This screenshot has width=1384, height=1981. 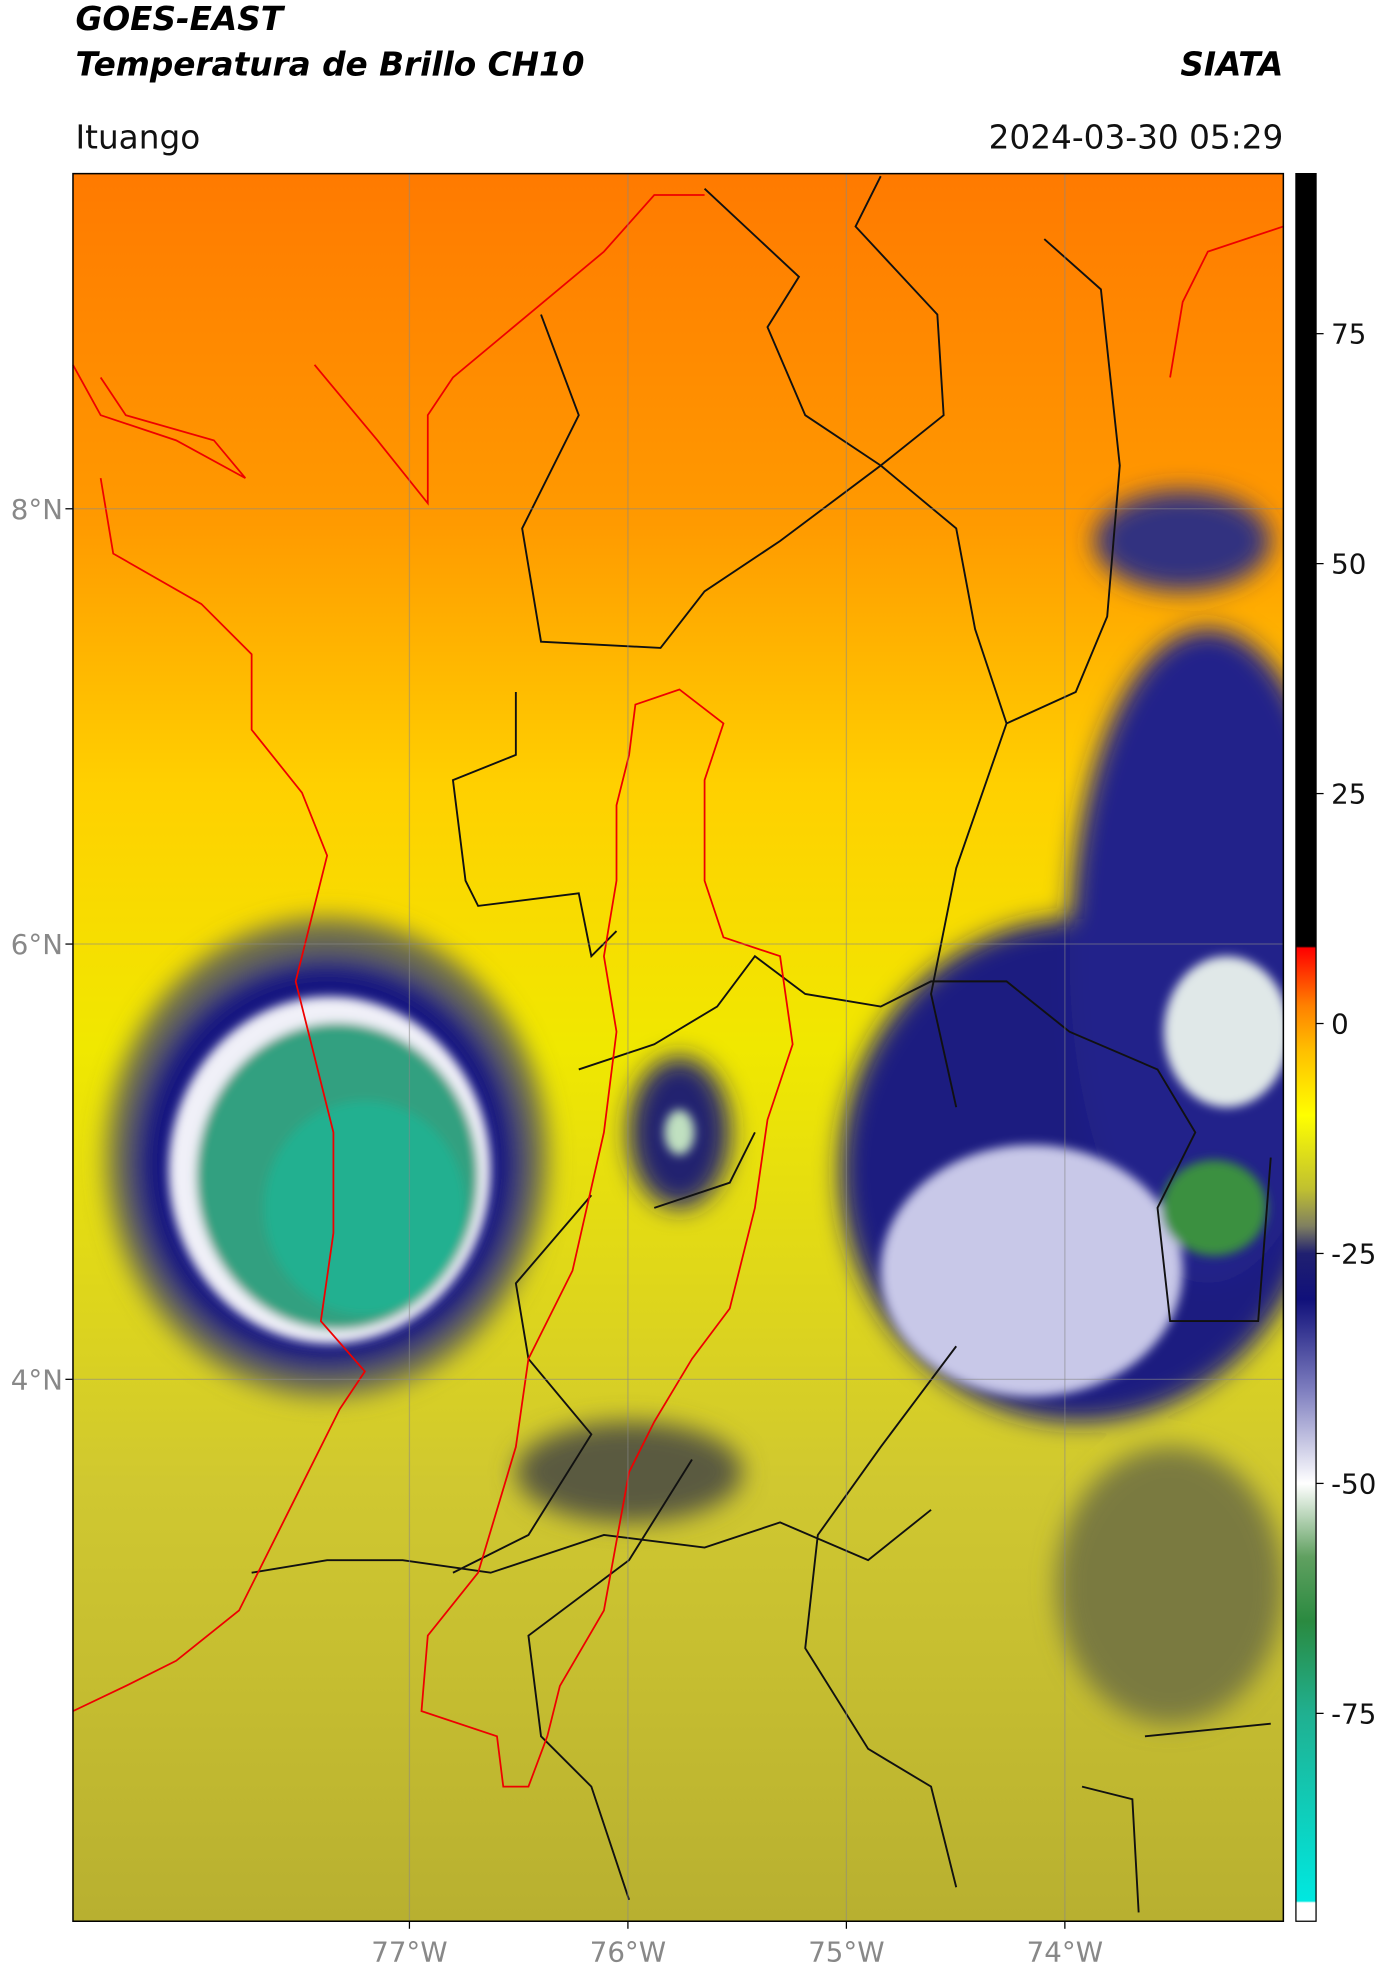 I want to click on subtitle: Temperatura de Brillo CH10, so click(x=329, y=64).